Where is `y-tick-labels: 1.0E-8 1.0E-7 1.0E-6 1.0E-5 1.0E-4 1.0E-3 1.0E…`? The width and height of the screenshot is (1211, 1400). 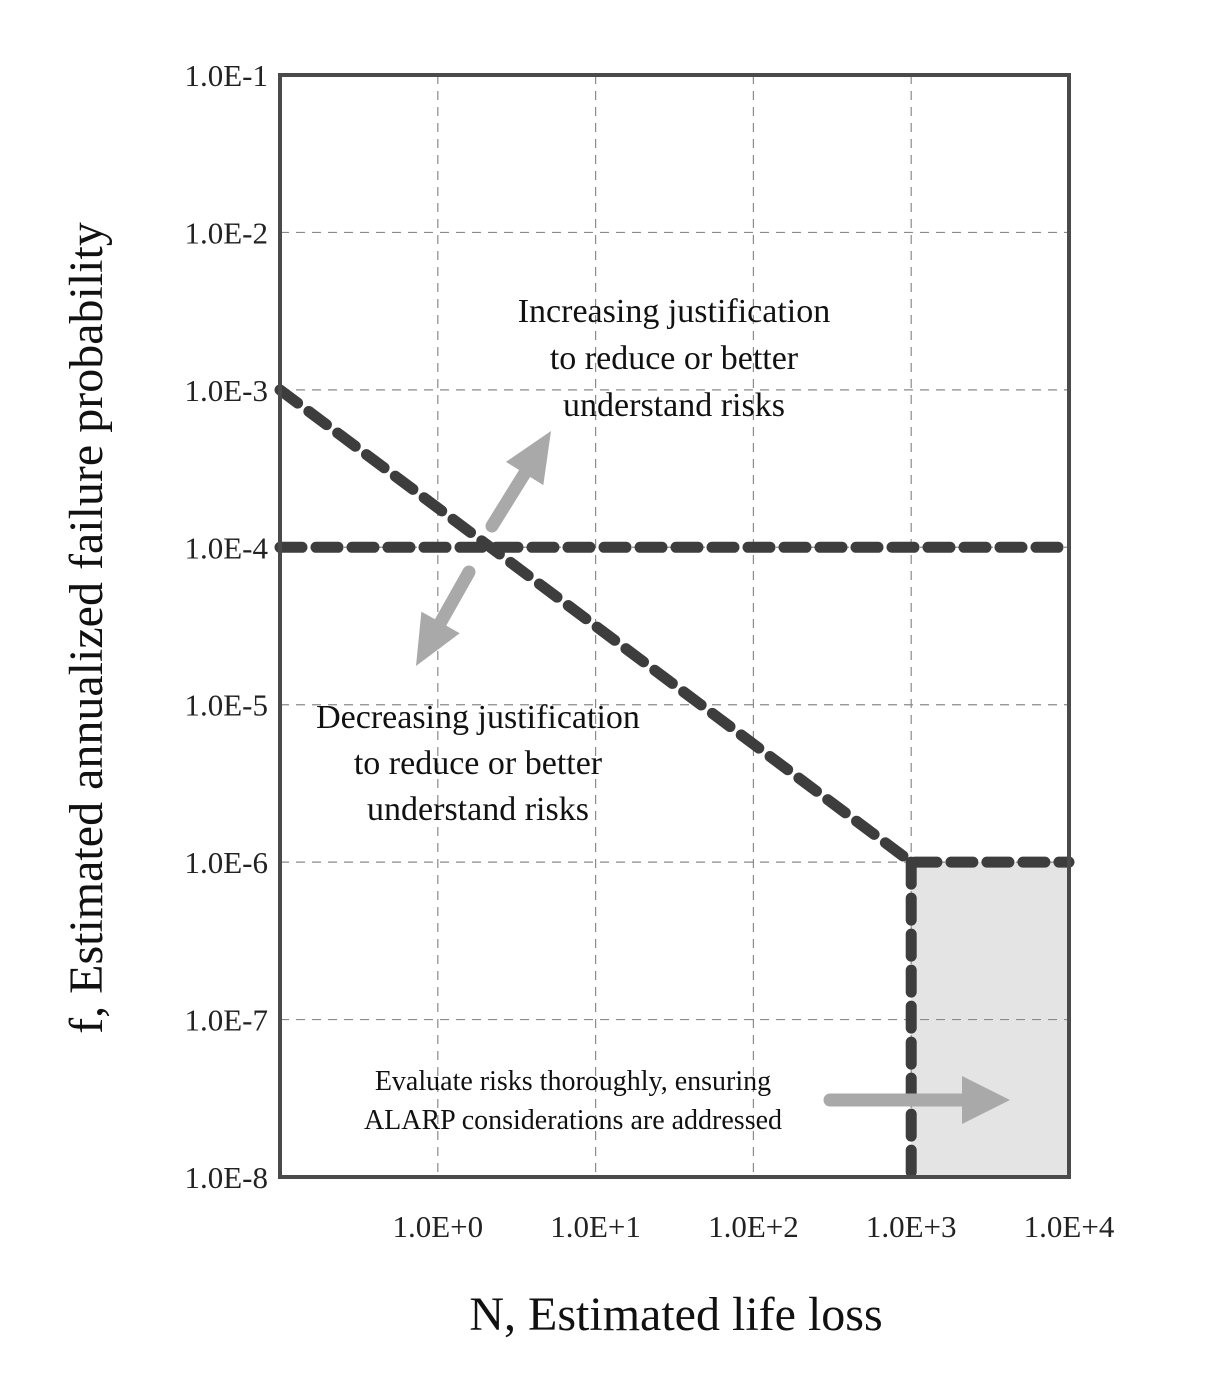
y-tick-labels: 1.0E-8 1.0E-7 1.0E-6 1.0E-5 1.0E-4 1.0E-3 1.0E… is located at coordinates (226, 626).